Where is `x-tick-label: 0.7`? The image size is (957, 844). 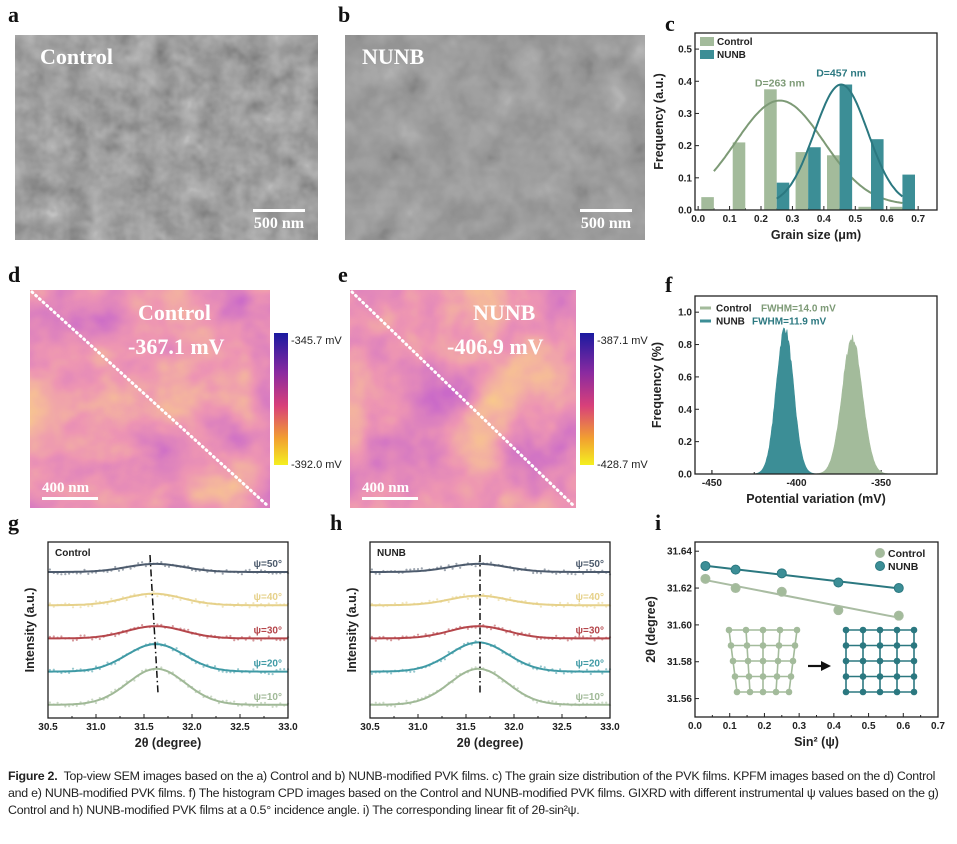
x-tick-label: 0.7 is located at coordinates (918, 219).